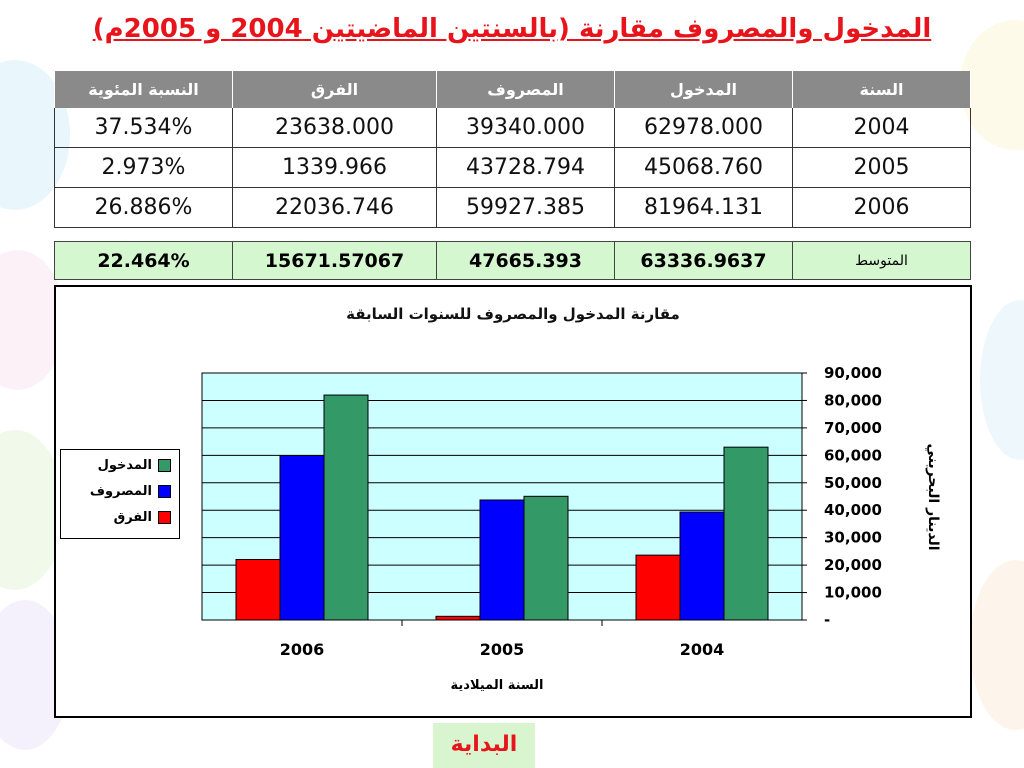 This screenshot has width=1024, height=768. I want to click on y-tick-label: 10,000, so click(853, 593).